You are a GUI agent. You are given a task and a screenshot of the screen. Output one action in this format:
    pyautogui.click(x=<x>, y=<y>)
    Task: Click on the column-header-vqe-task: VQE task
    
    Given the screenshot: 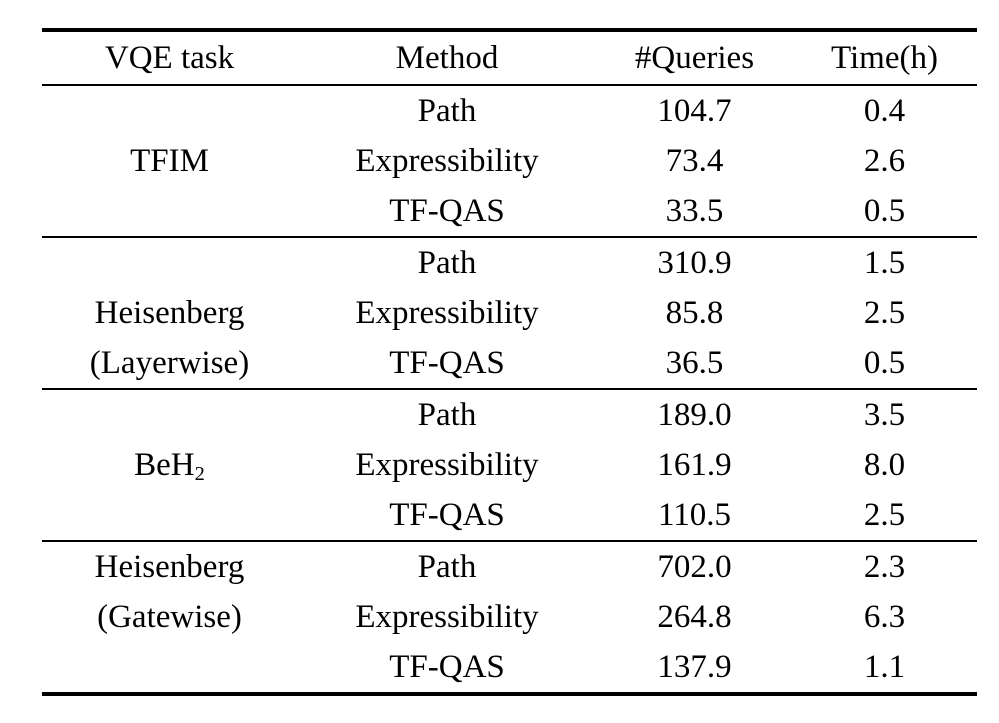 What is the action you would take?
    pyautogui.click(x=169, y=58)
    